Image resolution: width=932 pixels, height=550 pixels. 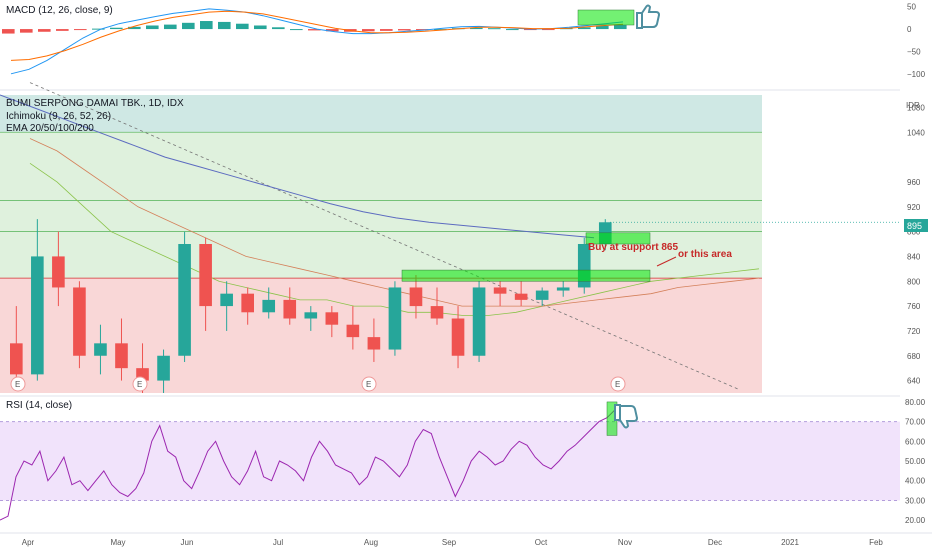 I want to click on earnings-marker, so click(x=140, y=384).